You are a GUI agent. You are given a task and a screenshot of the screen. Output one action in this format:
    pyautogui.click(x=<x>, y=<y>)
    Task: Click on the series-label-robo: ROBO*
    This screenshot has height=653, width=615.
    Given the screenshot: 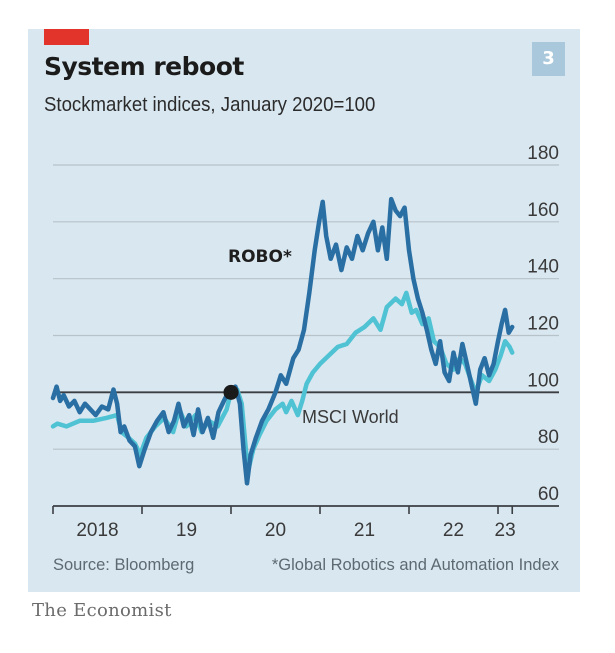 What is the action you would take?
    pyautogui.click(x=260, y=257)
    